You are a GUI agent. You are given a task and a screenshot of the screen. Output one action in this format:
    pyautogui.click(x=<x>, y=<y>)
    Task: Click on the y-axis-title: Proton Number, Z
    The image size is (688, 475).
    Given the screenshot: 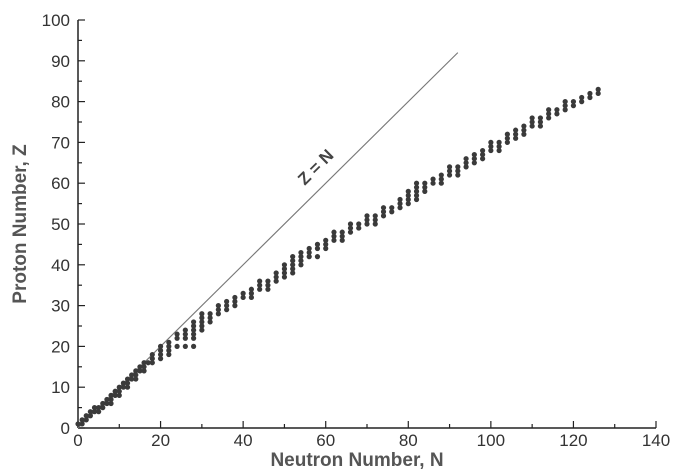 What is the action you would take?
    pyautogui.click(x=20, y=224)
    